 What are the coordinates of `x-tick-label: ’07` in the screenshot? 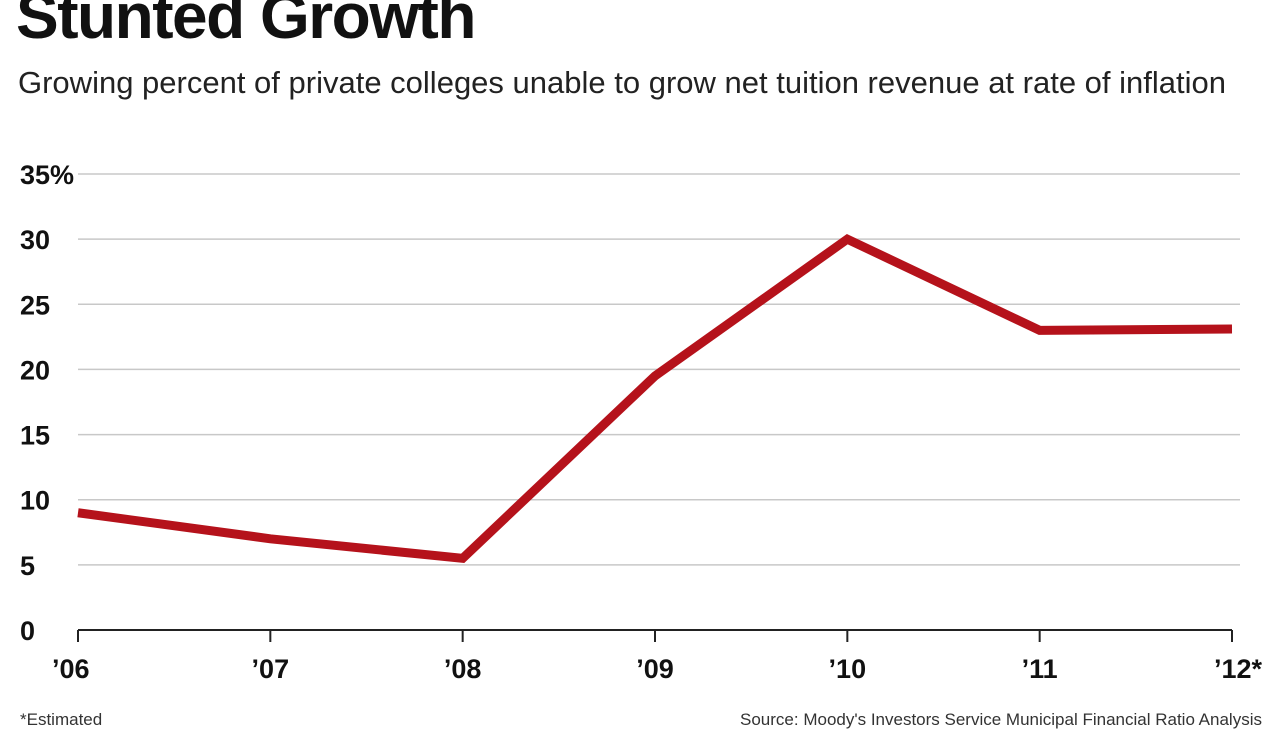 It's located at (271, 669).